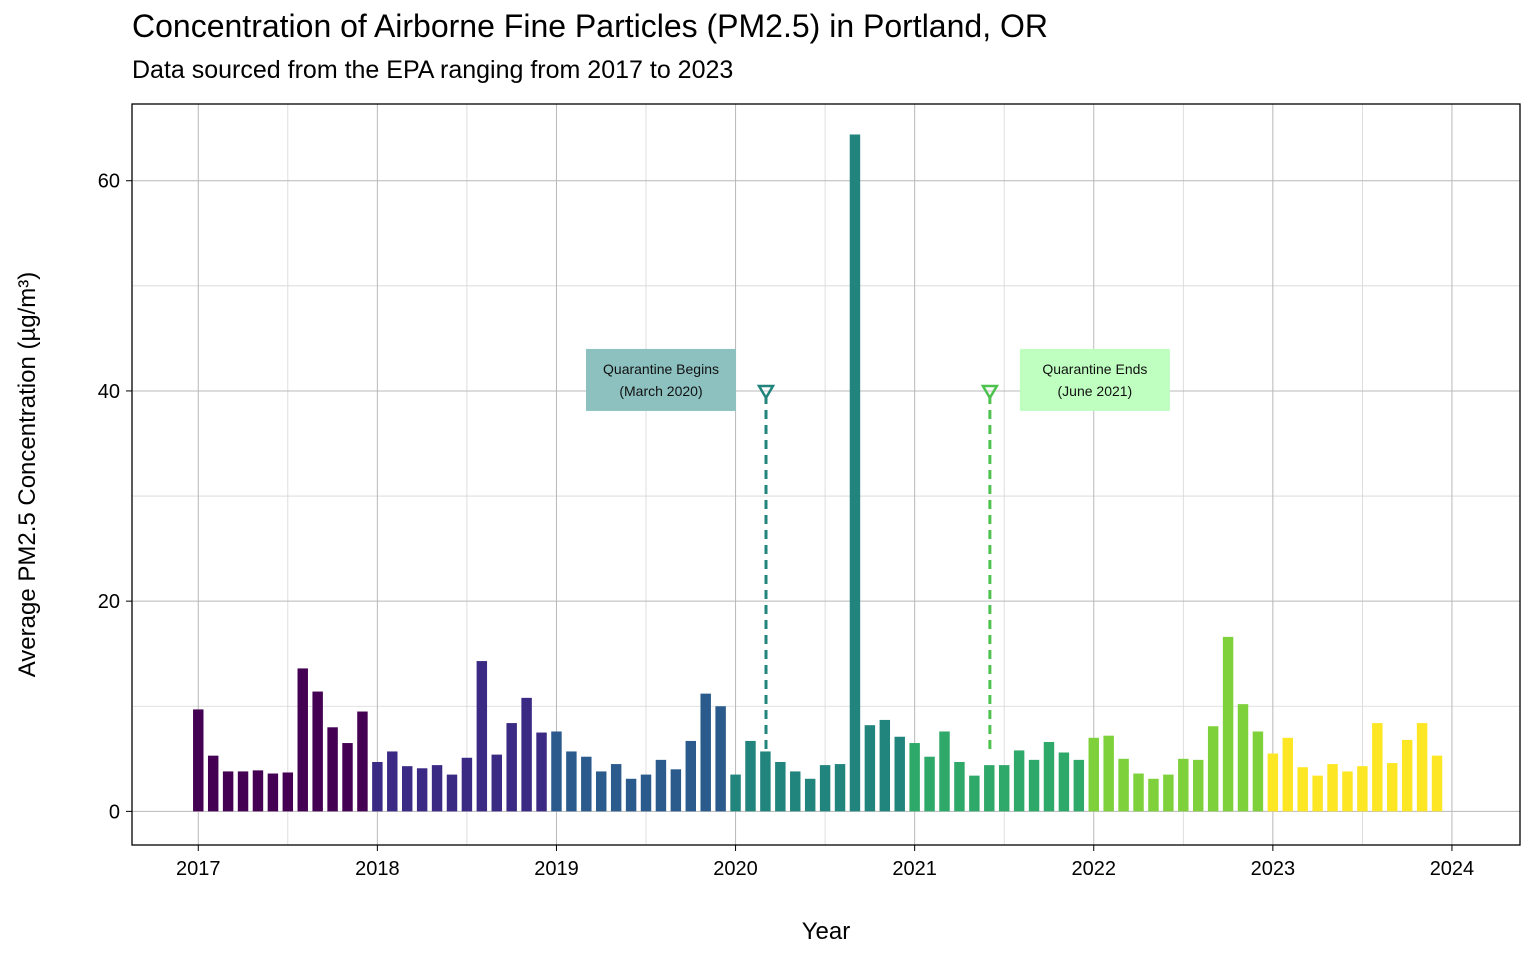  Describe the element at coordinates (1093, 869) in the screenshot. I see `x-tick-label: 2022` at that location.